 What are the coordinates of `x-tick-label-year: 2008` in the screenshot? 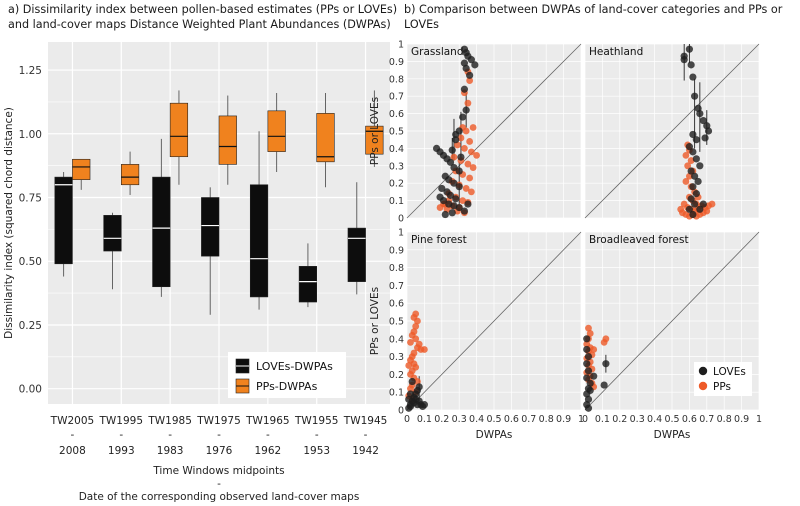 It's located at (72, 451).